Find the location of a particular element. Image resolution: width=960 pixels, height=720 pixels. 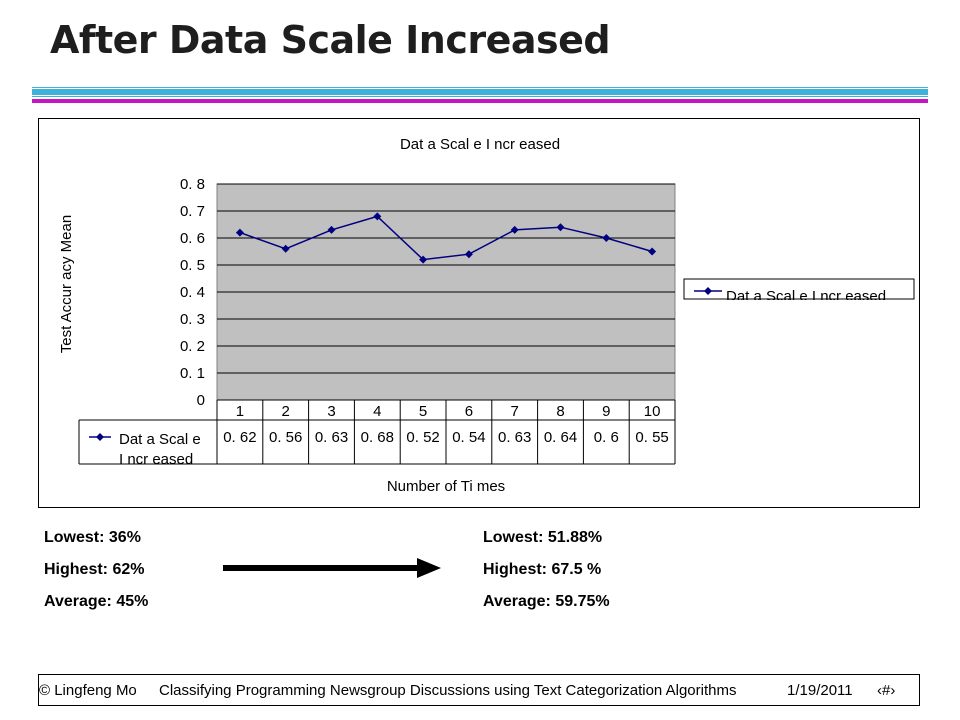

y-tick-label: 0. 2 is located at coordinates (192, 346).